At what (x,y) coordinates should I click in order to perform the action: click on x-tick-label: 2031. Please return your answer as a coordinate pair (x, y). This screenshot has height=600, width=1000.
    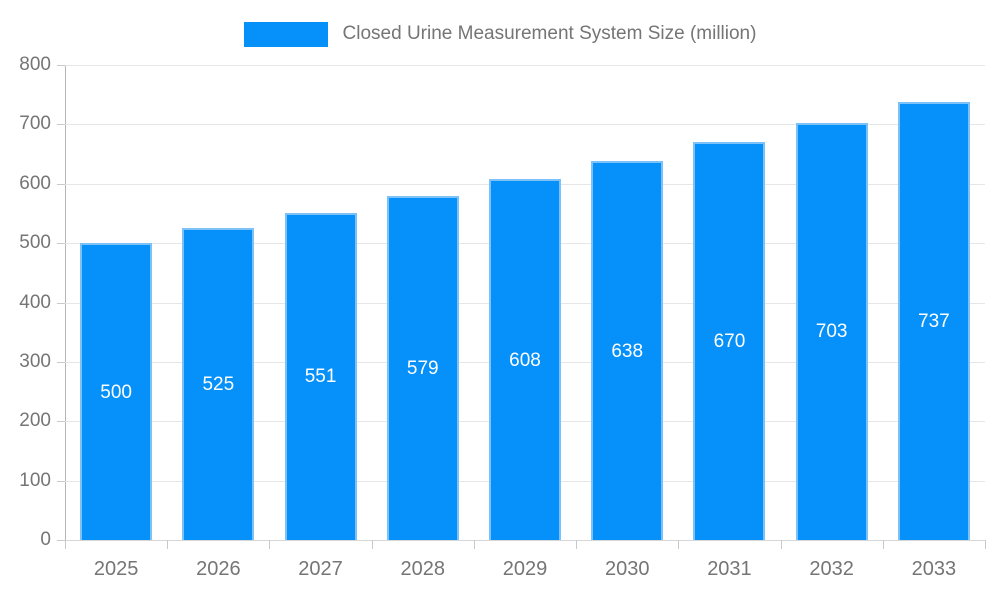
    Looking at the image, I should click on (729, 569).